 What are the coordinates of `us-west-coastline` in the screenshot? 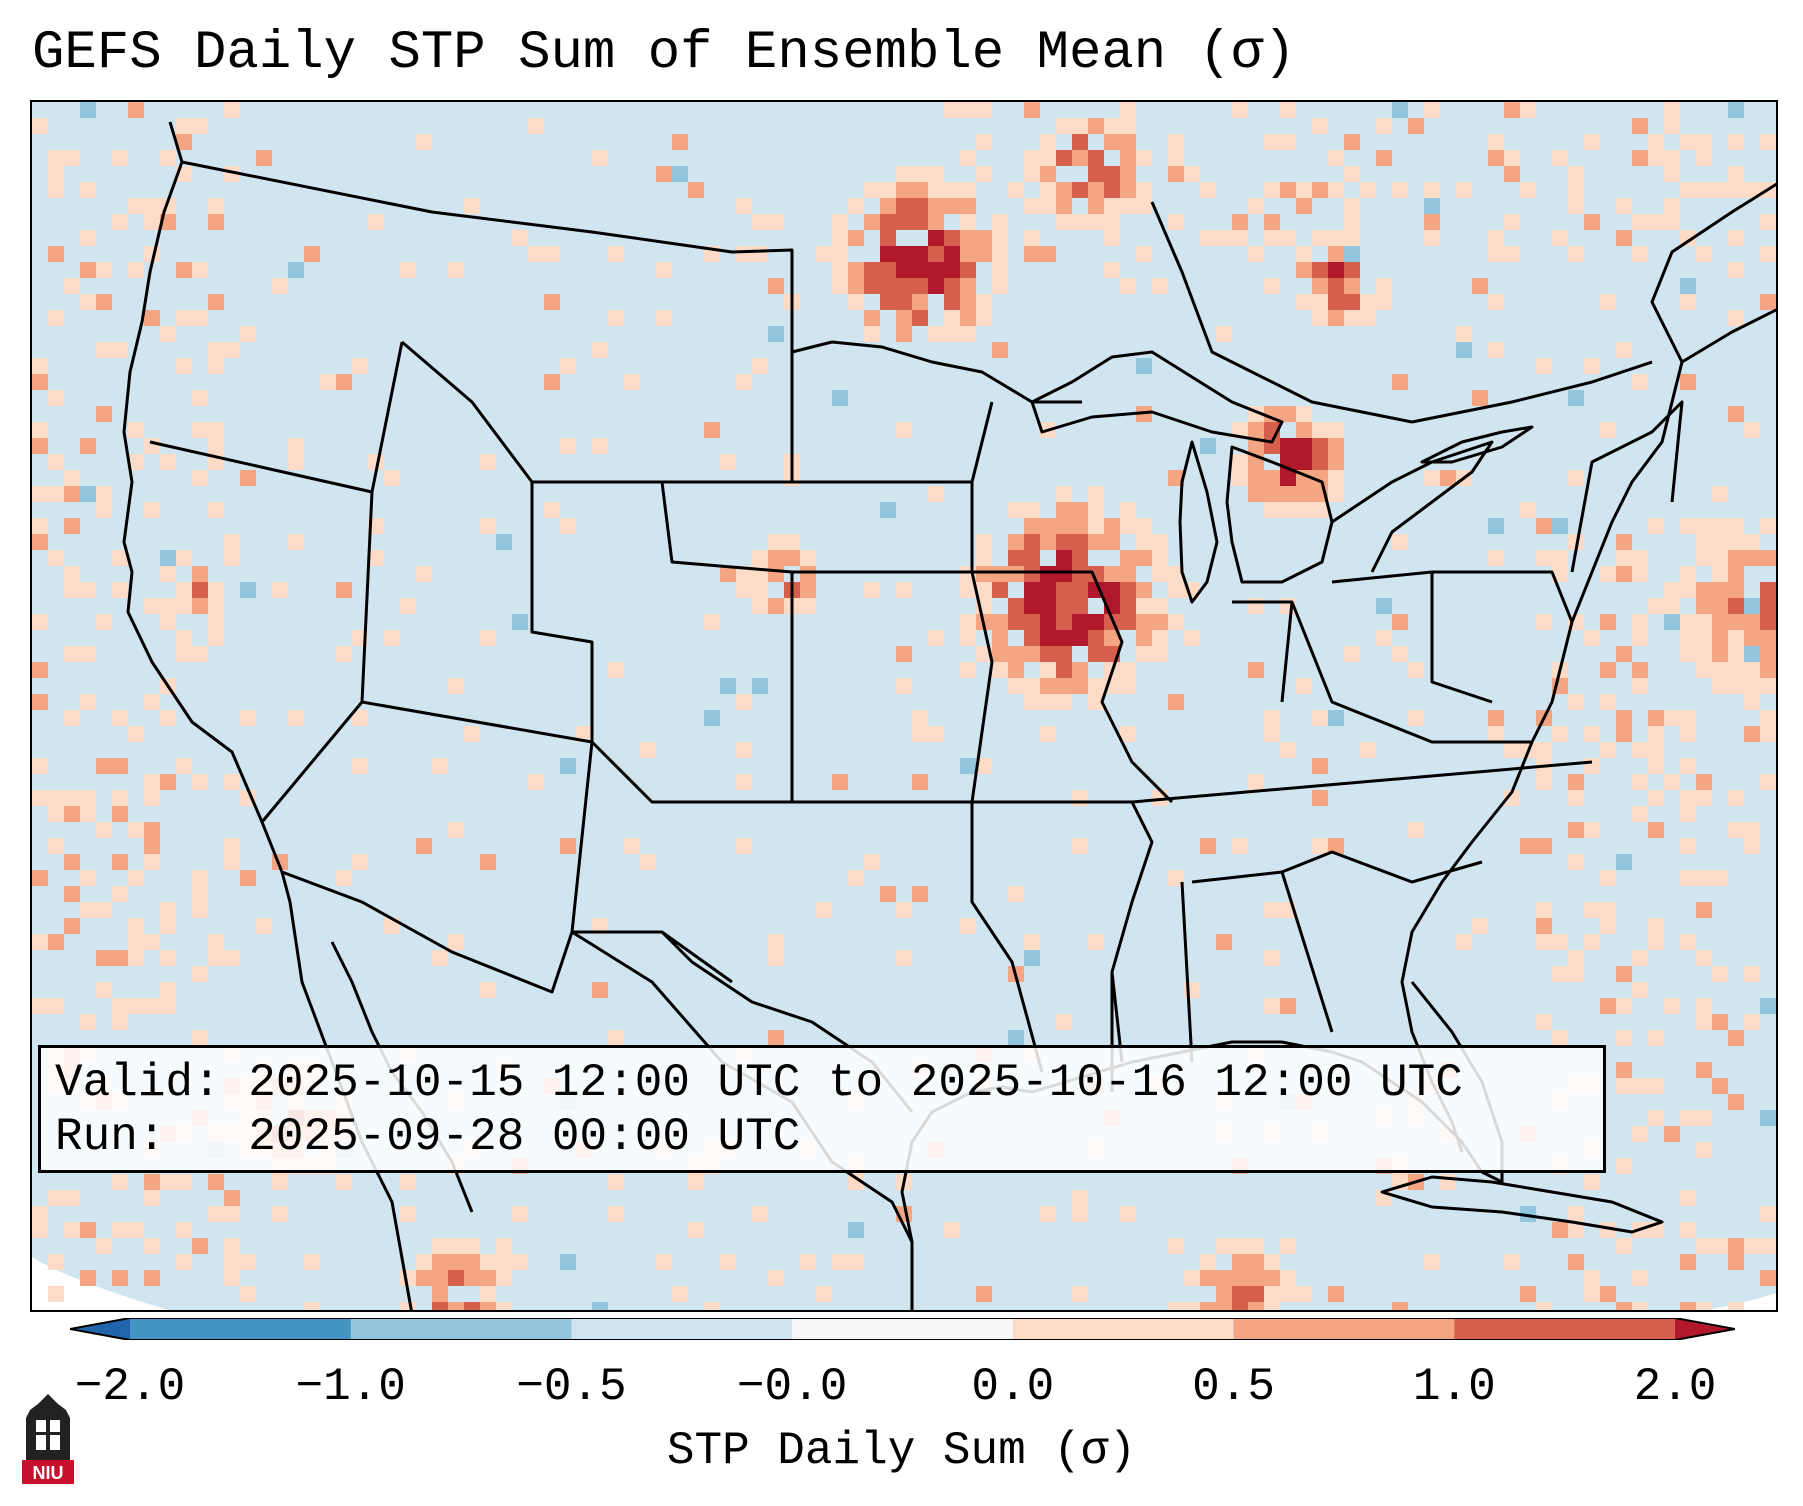 It's located at (207, 512).